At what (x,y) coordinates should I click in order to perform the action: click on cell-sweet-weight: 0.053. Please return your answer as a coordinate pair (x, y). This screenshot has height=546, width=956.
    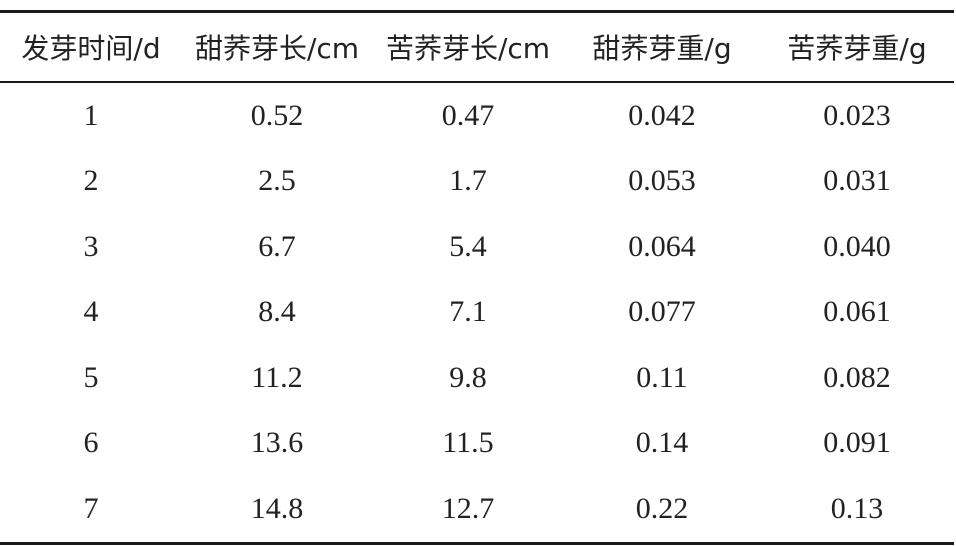
    Looking at the image, I should click on (662, 181).